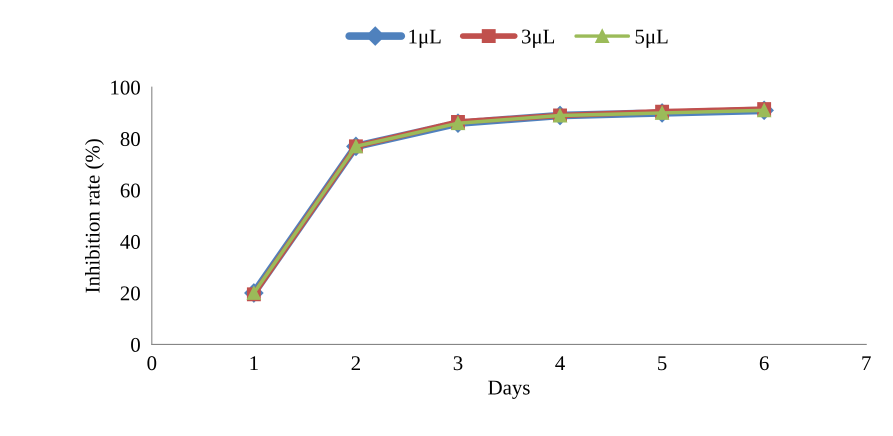  What do you see at coordinates (130, 190) in the screenshot?
I see `y-tick-label: 60` at bounding box center [130, 190].